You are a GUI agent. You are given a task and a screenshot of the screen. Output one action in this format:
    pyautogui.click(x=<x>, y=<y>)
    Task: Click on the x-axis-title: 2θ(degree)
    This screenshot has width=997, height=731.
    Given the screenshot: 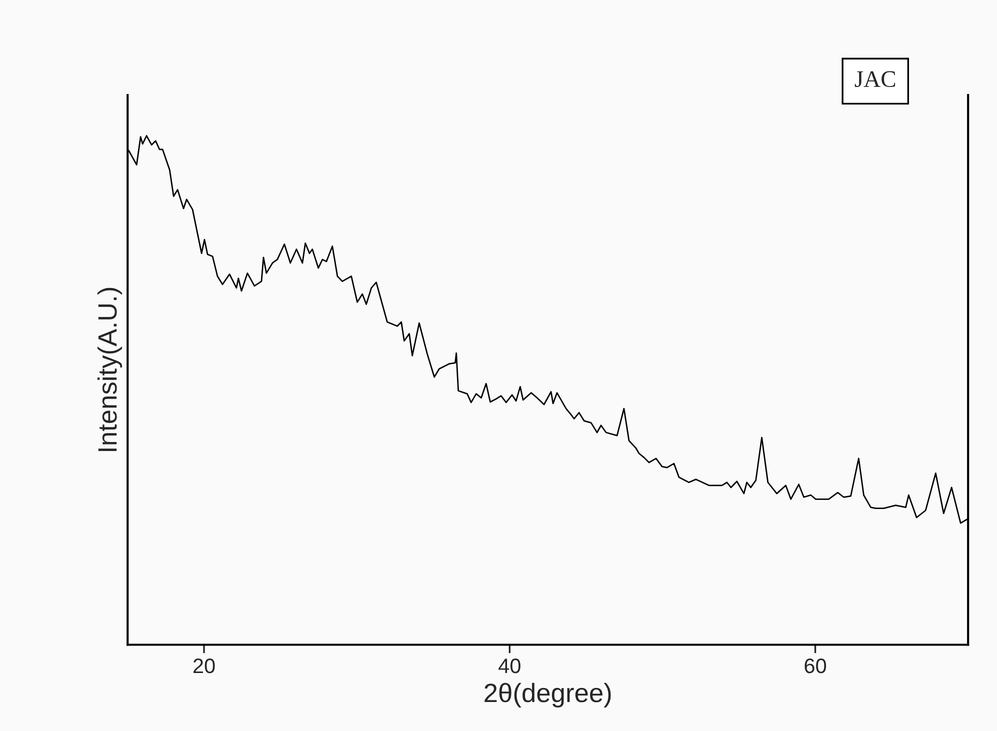 What is the action you would take?
    pyautogui.click(x=547, y=695)
    